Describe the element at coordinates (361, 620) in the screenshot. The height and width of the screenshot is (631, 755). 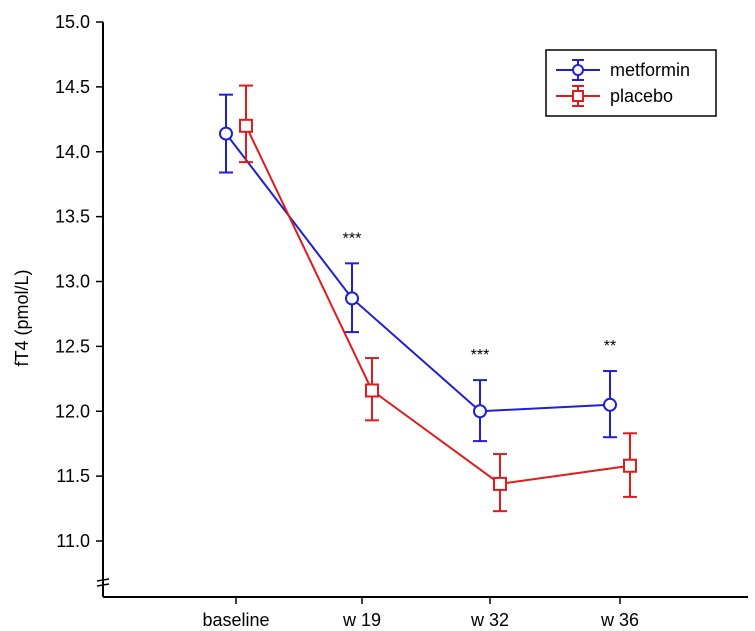
I see `x-tick-label: w 19` at that location.